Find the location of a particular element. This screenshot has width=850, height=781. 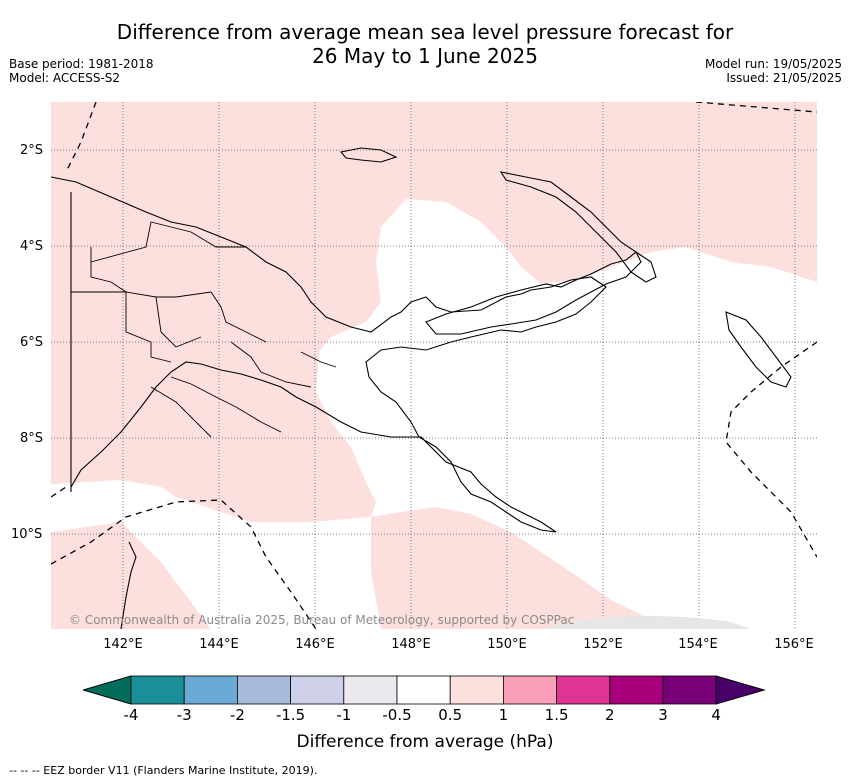

lat-label-10s: 10°S is located at coordinates (27, 534).